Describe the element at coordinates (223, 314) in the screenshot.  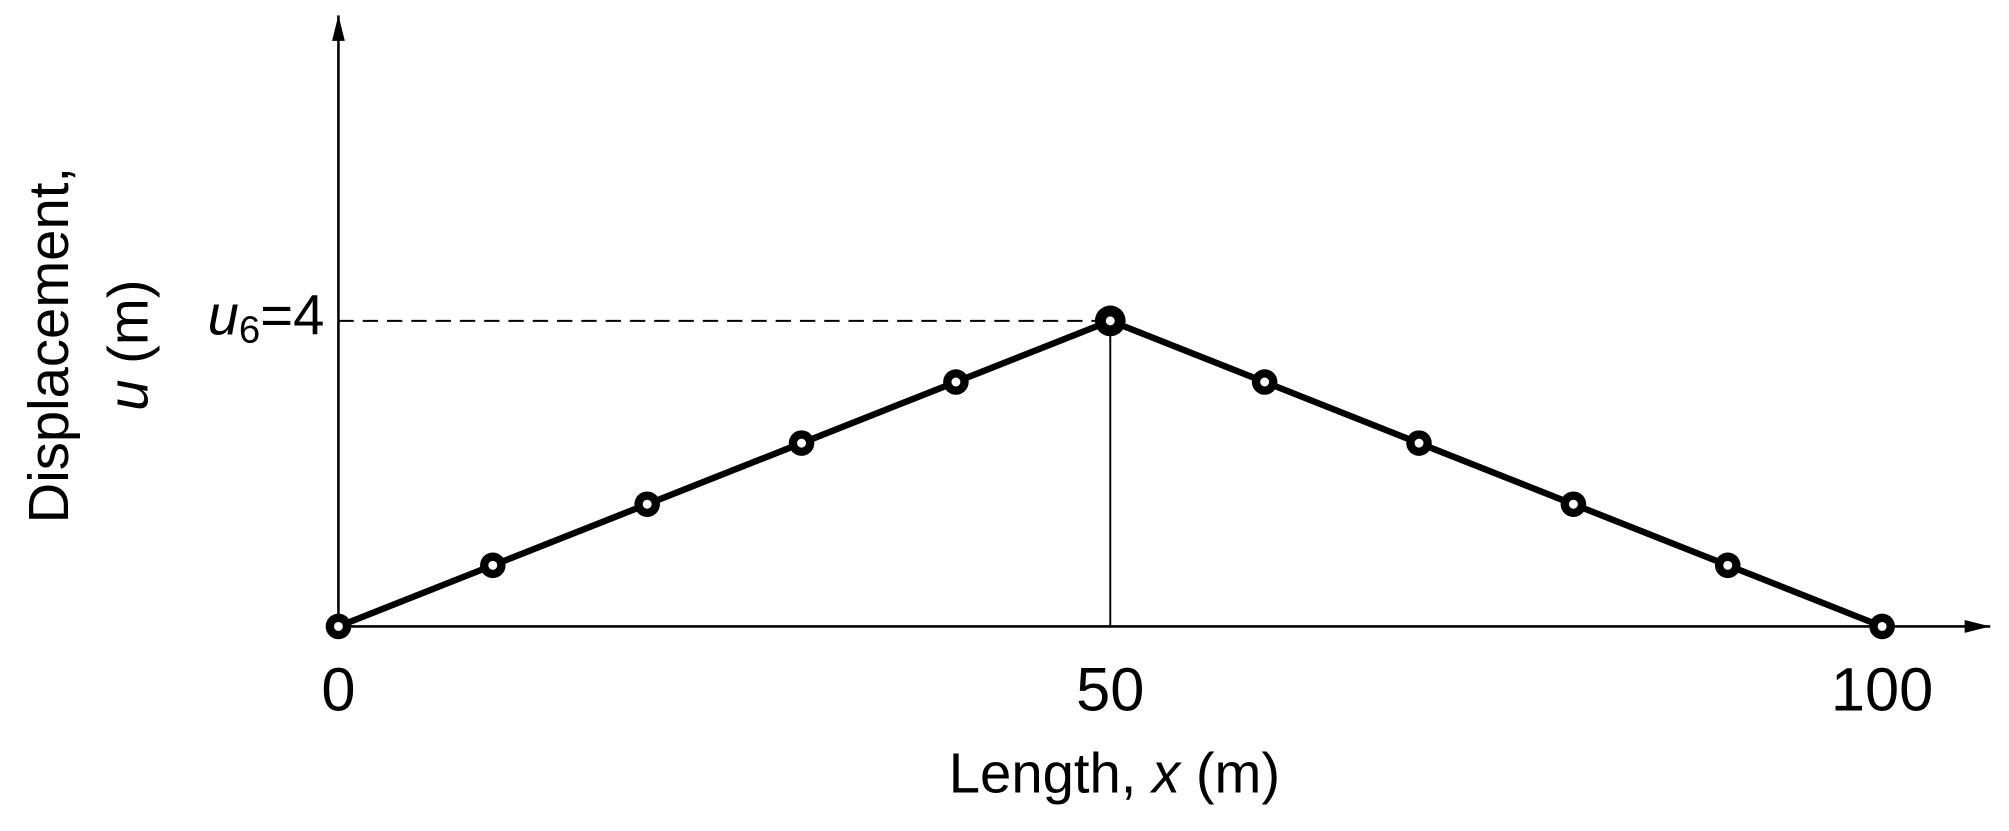
I see `annotation-var: u` at that location.